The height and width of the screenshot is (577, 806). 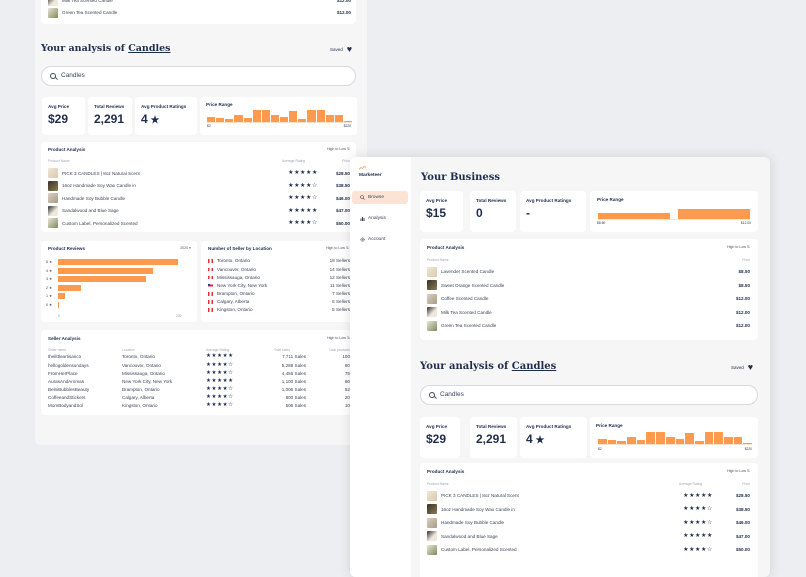 I want to click on col-header: Average Rating, so click(x=294, y=161).